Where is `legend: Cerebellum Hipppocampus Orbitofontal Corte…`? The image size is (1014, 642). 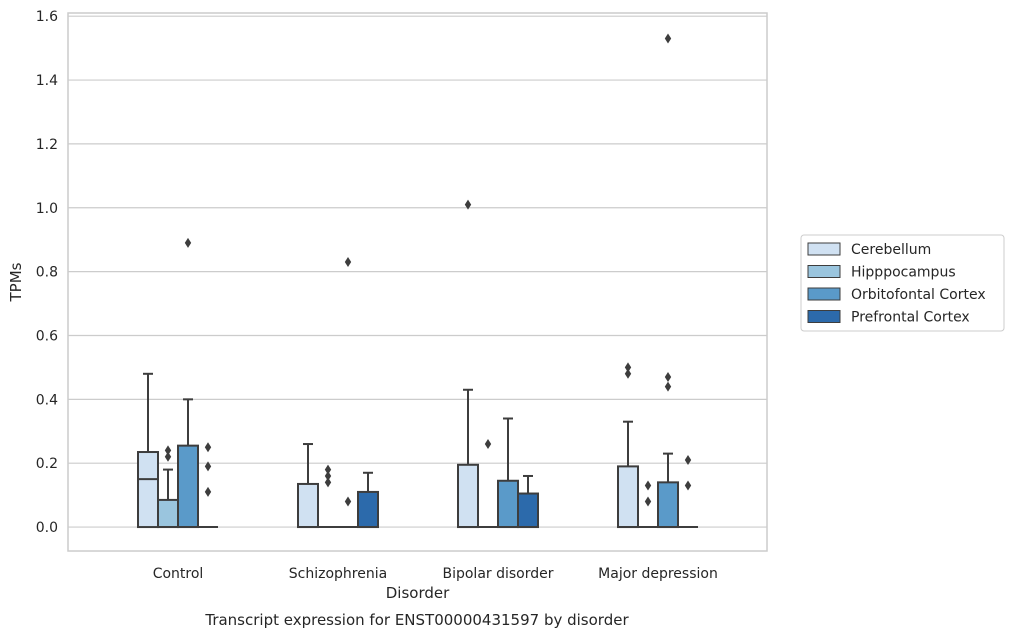 legend: Cerebellum Hipppocampus Orbitofontal Corte… is located at coordinates (902, 283).